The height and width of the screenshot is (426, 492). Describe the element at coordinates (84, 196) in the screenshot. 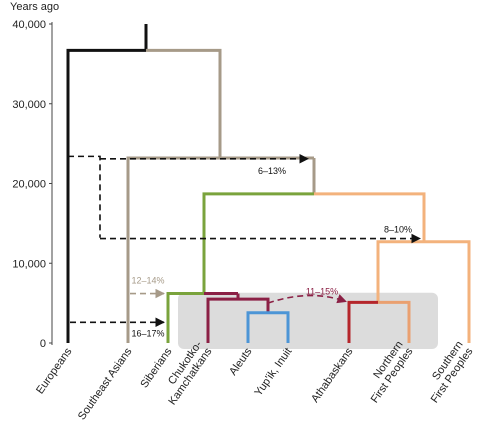

I see `migration-path` at that location.